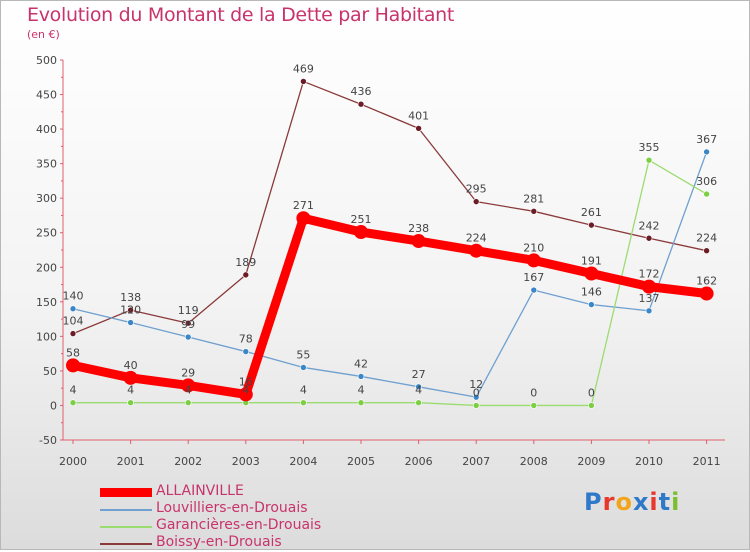  What do you see at coordinates (418, 115) in the screenshot?
I see `data-label: 401` at bounding box center [418, 115].